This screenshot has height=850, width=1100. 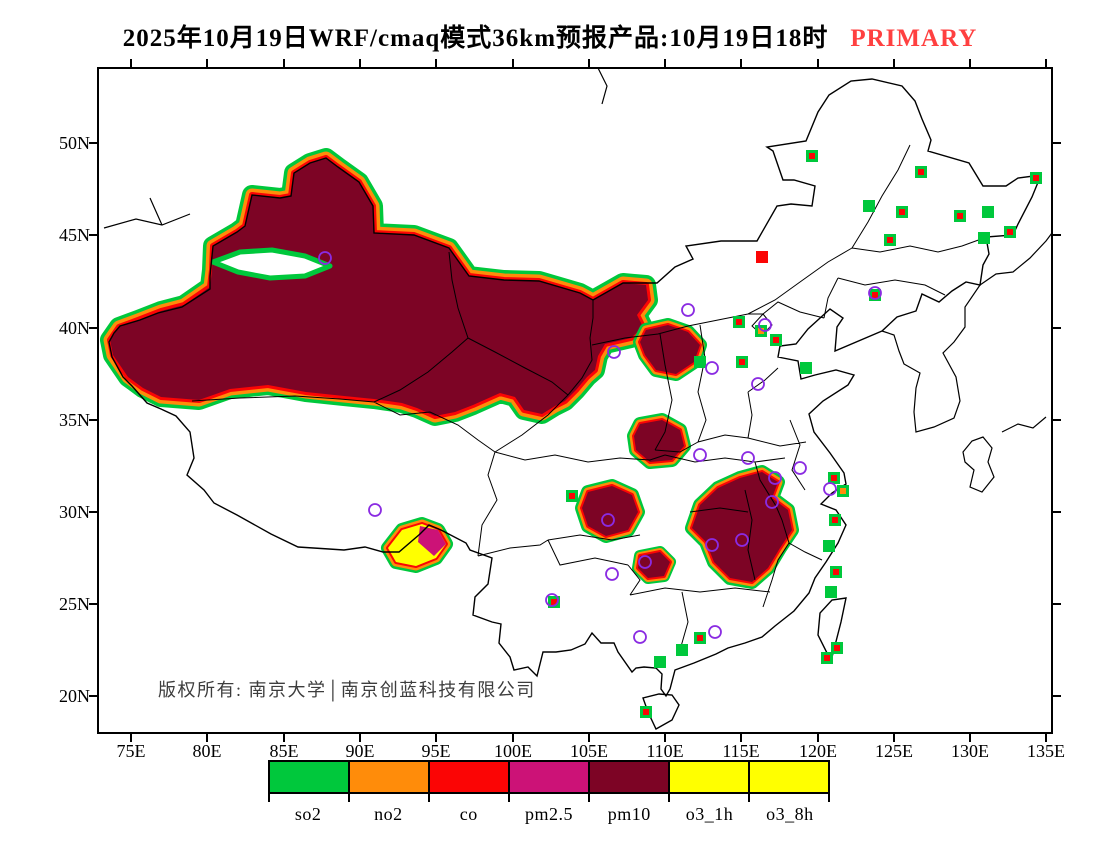 I want to click on y-axis-label: 25N, so click(x=74, y=604).